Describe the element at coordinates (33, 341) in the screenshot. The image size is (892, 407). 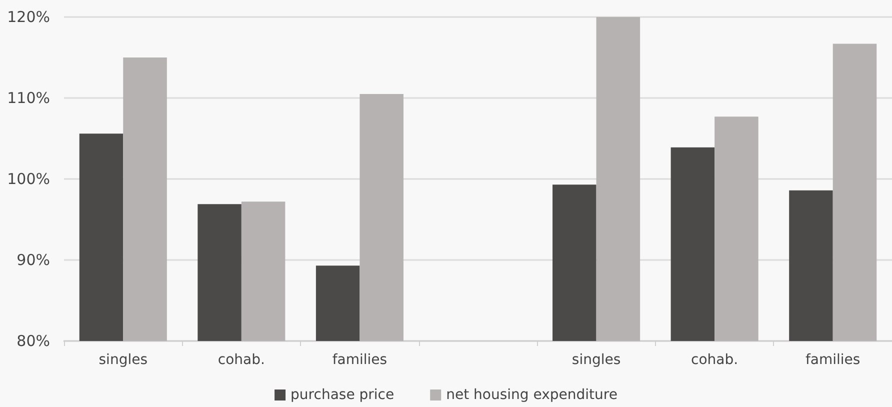
I see `y-tick-label: 80%` at that location.